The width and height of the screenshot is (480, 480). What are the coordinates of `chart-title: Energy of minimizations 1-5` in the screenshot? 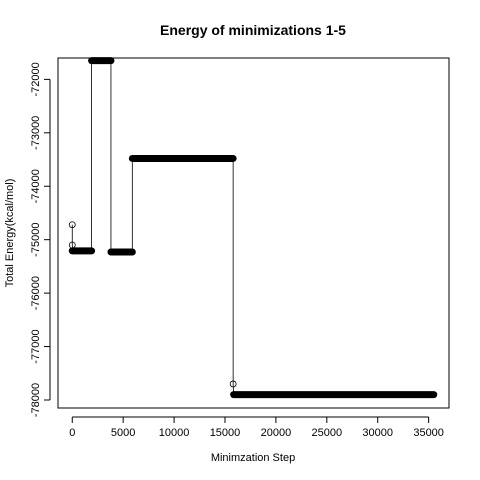 It's located at (253, 30).